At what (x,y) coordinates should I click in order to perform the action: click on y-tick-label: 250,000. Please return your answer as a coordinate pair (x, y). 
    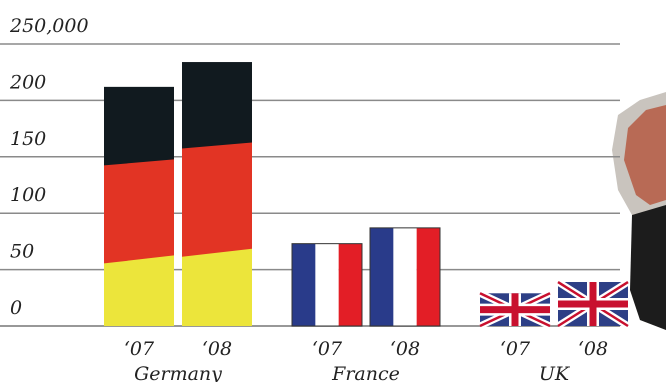
    Looking at the image, I should click on (49, 26).